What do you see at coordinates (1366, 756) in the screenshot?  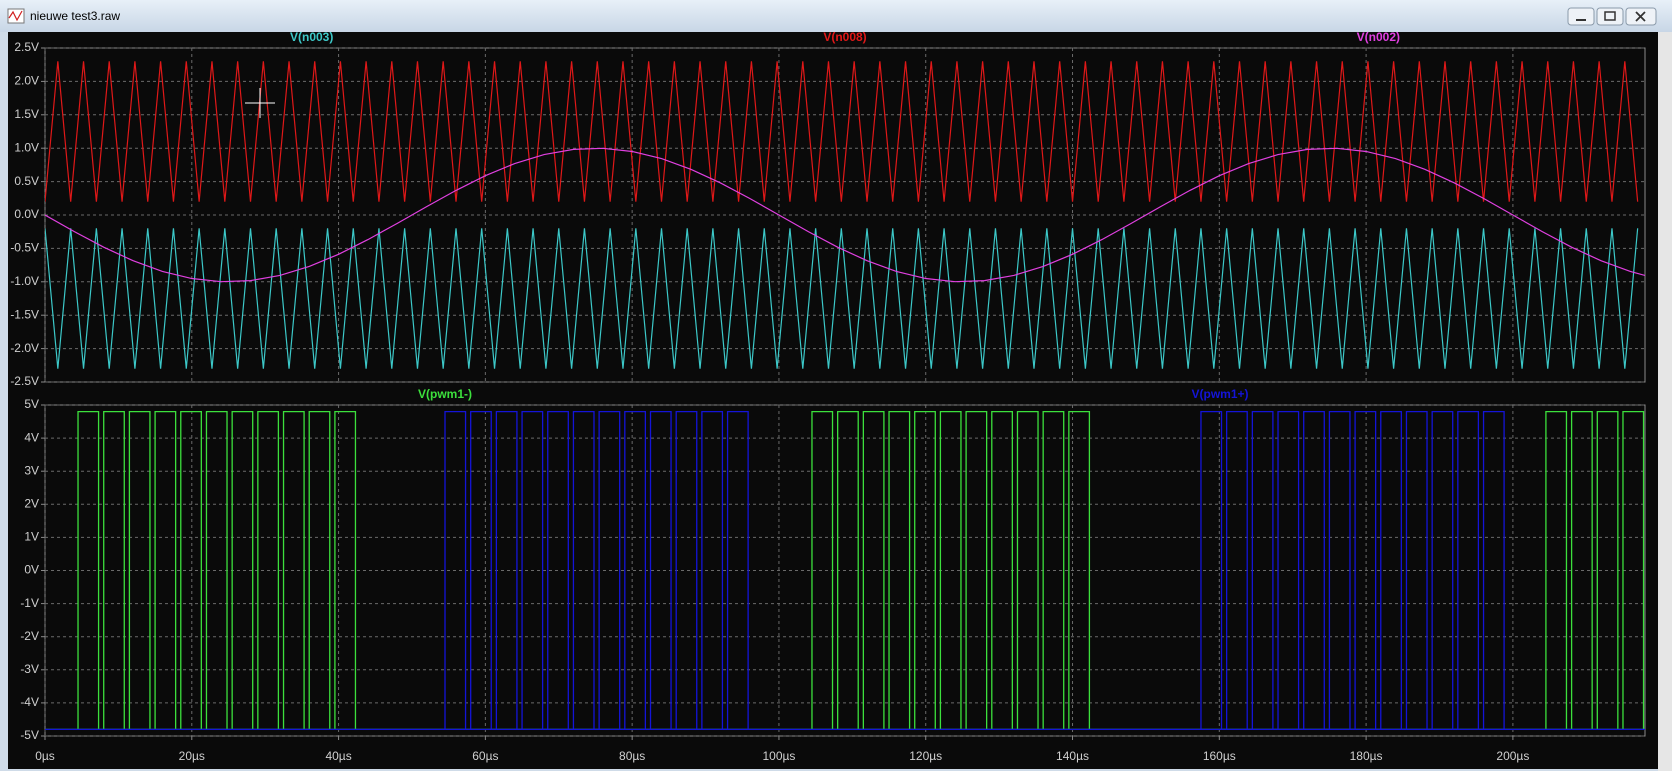 I see `x-tick-label: 180µs` at bounding box center [1366, 756].